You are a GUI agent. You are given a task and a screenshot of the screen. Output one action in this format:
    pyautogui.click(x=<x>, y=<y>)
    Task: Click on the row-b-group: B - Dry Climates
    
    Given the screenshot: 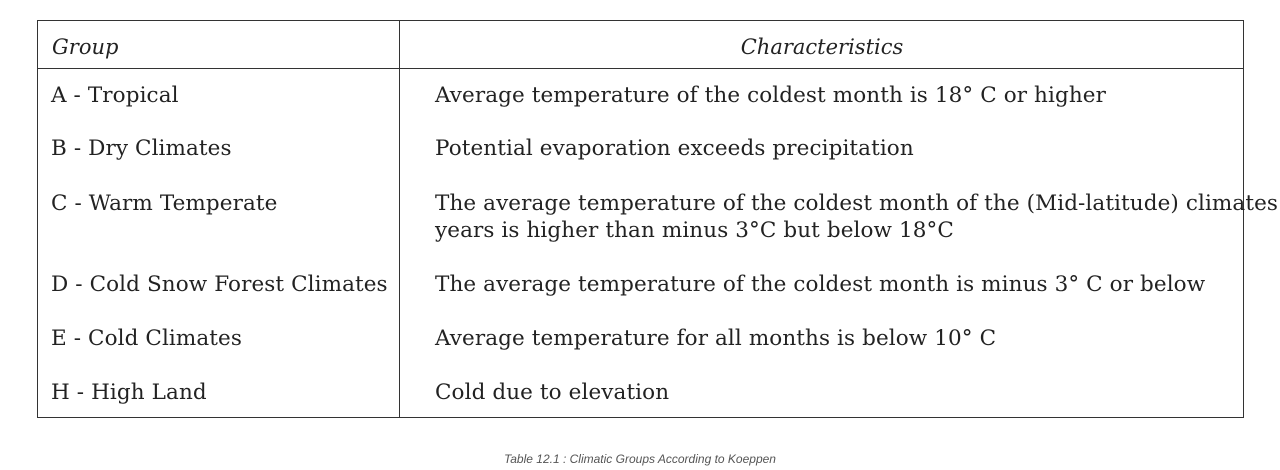 What is the action you would take?
    pyautogui.click(x=141, y=148)
    